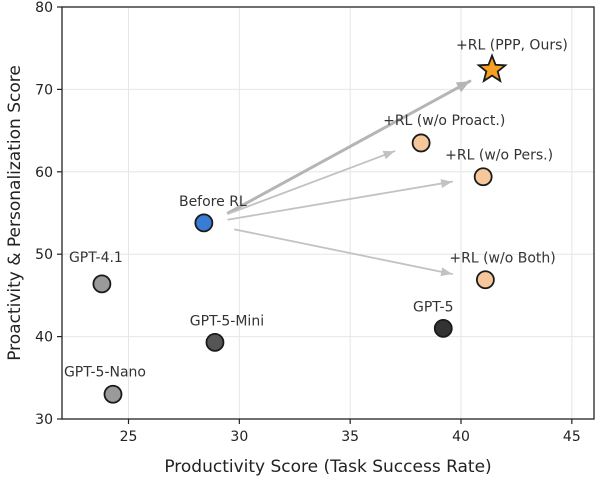 This screenshot has width=600, height=478. I want to click on data-point-star, so click(492, 68).